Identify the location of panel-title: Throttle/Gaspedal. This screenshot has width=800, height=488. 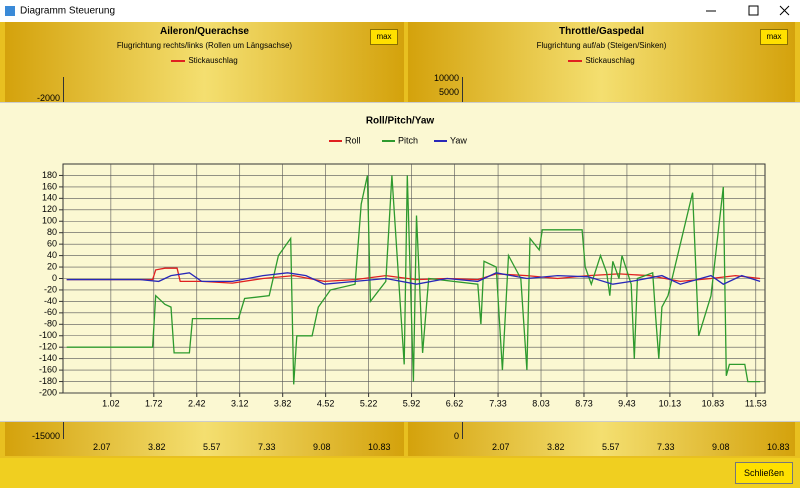
(601, 31).